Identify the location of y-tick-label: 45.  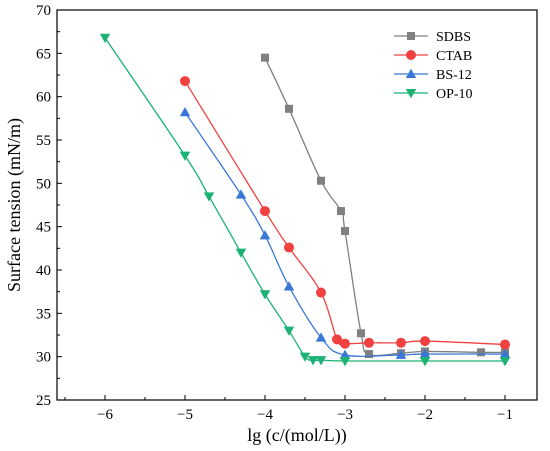
(43, 228).